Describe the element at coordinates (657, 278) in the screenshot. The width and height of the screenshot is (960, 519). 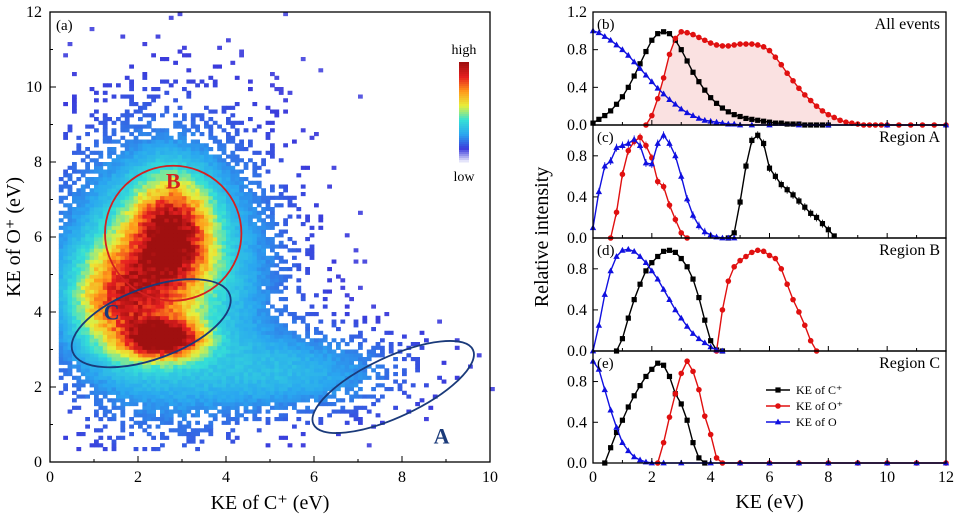
I see `marker-triangle` at that location.